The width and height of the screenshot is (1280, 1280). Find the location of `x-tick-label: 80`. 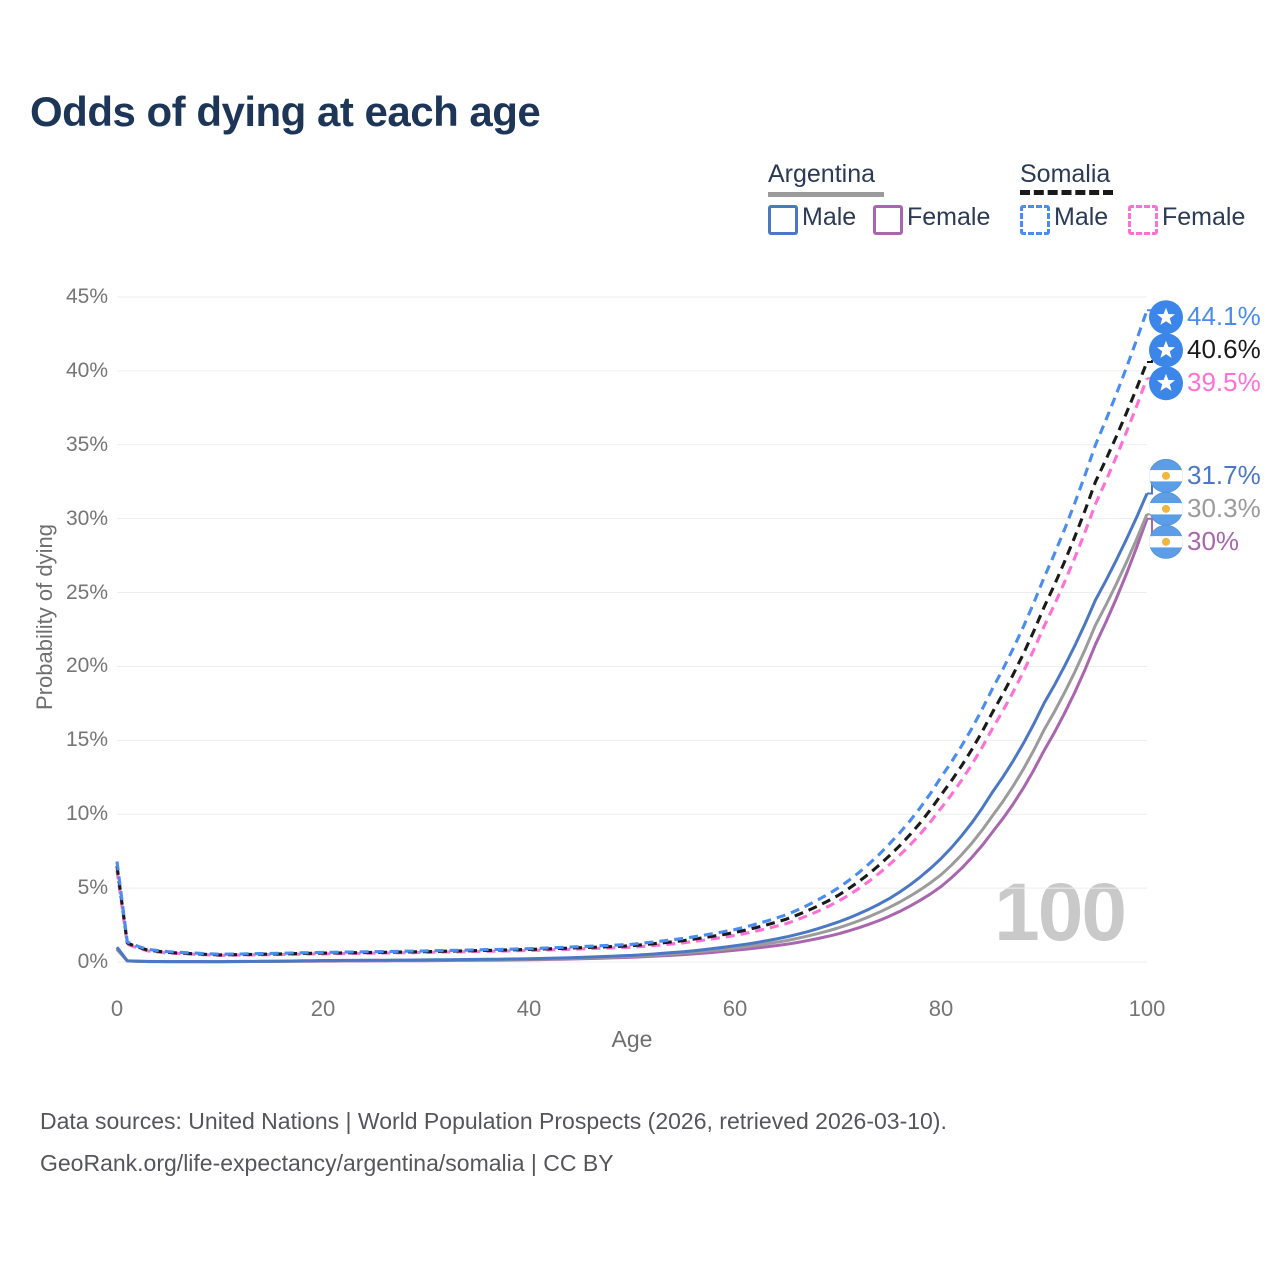

x-tick-label: 80 is located at coordinates (941, 1008).